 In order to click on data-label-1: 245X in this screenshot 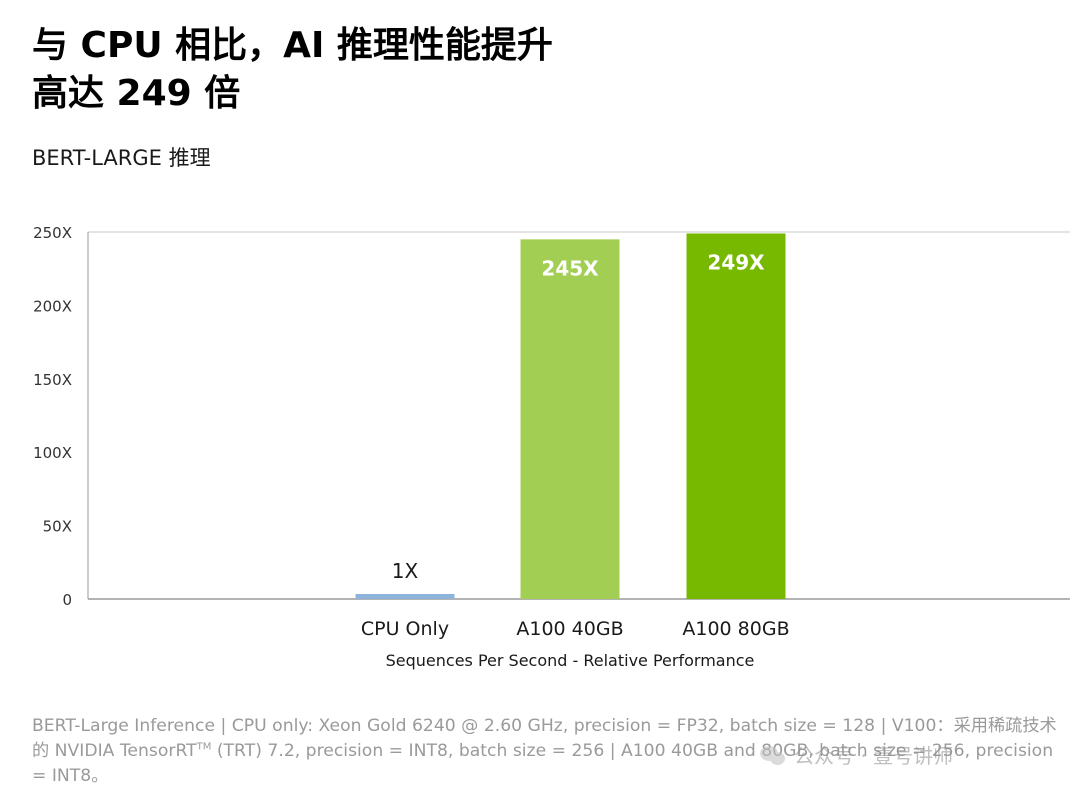, I will do `click(570, 268)`.